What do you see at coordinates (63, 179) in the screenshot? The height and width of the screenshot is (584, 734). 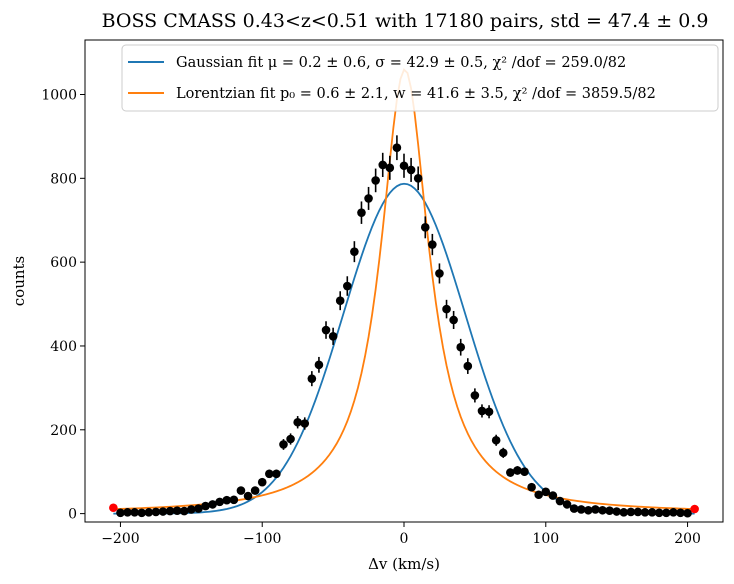 I see `y-tick-label: 800` at bounding box center [63, 179].